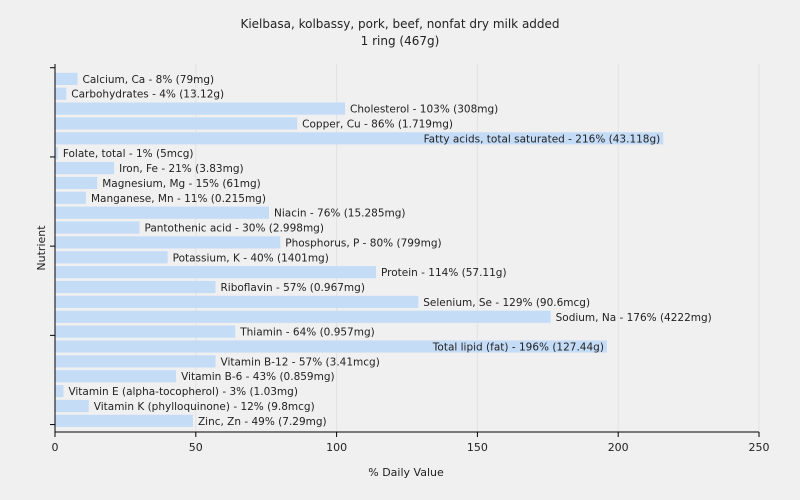  Describe the element at coordinates (262, 422) in the screenshot. I see `bar-label: Zinc, Zn - 49% (7.29mg)` at that location.